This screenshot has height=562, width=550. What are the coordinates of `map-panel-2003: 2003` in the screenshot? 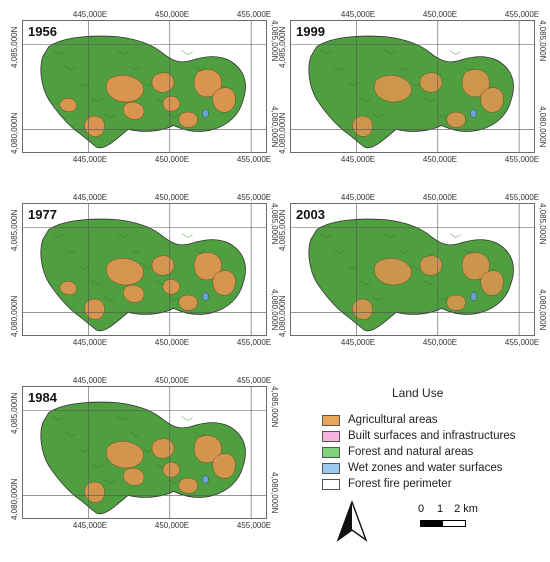 It's located at (412, 269).